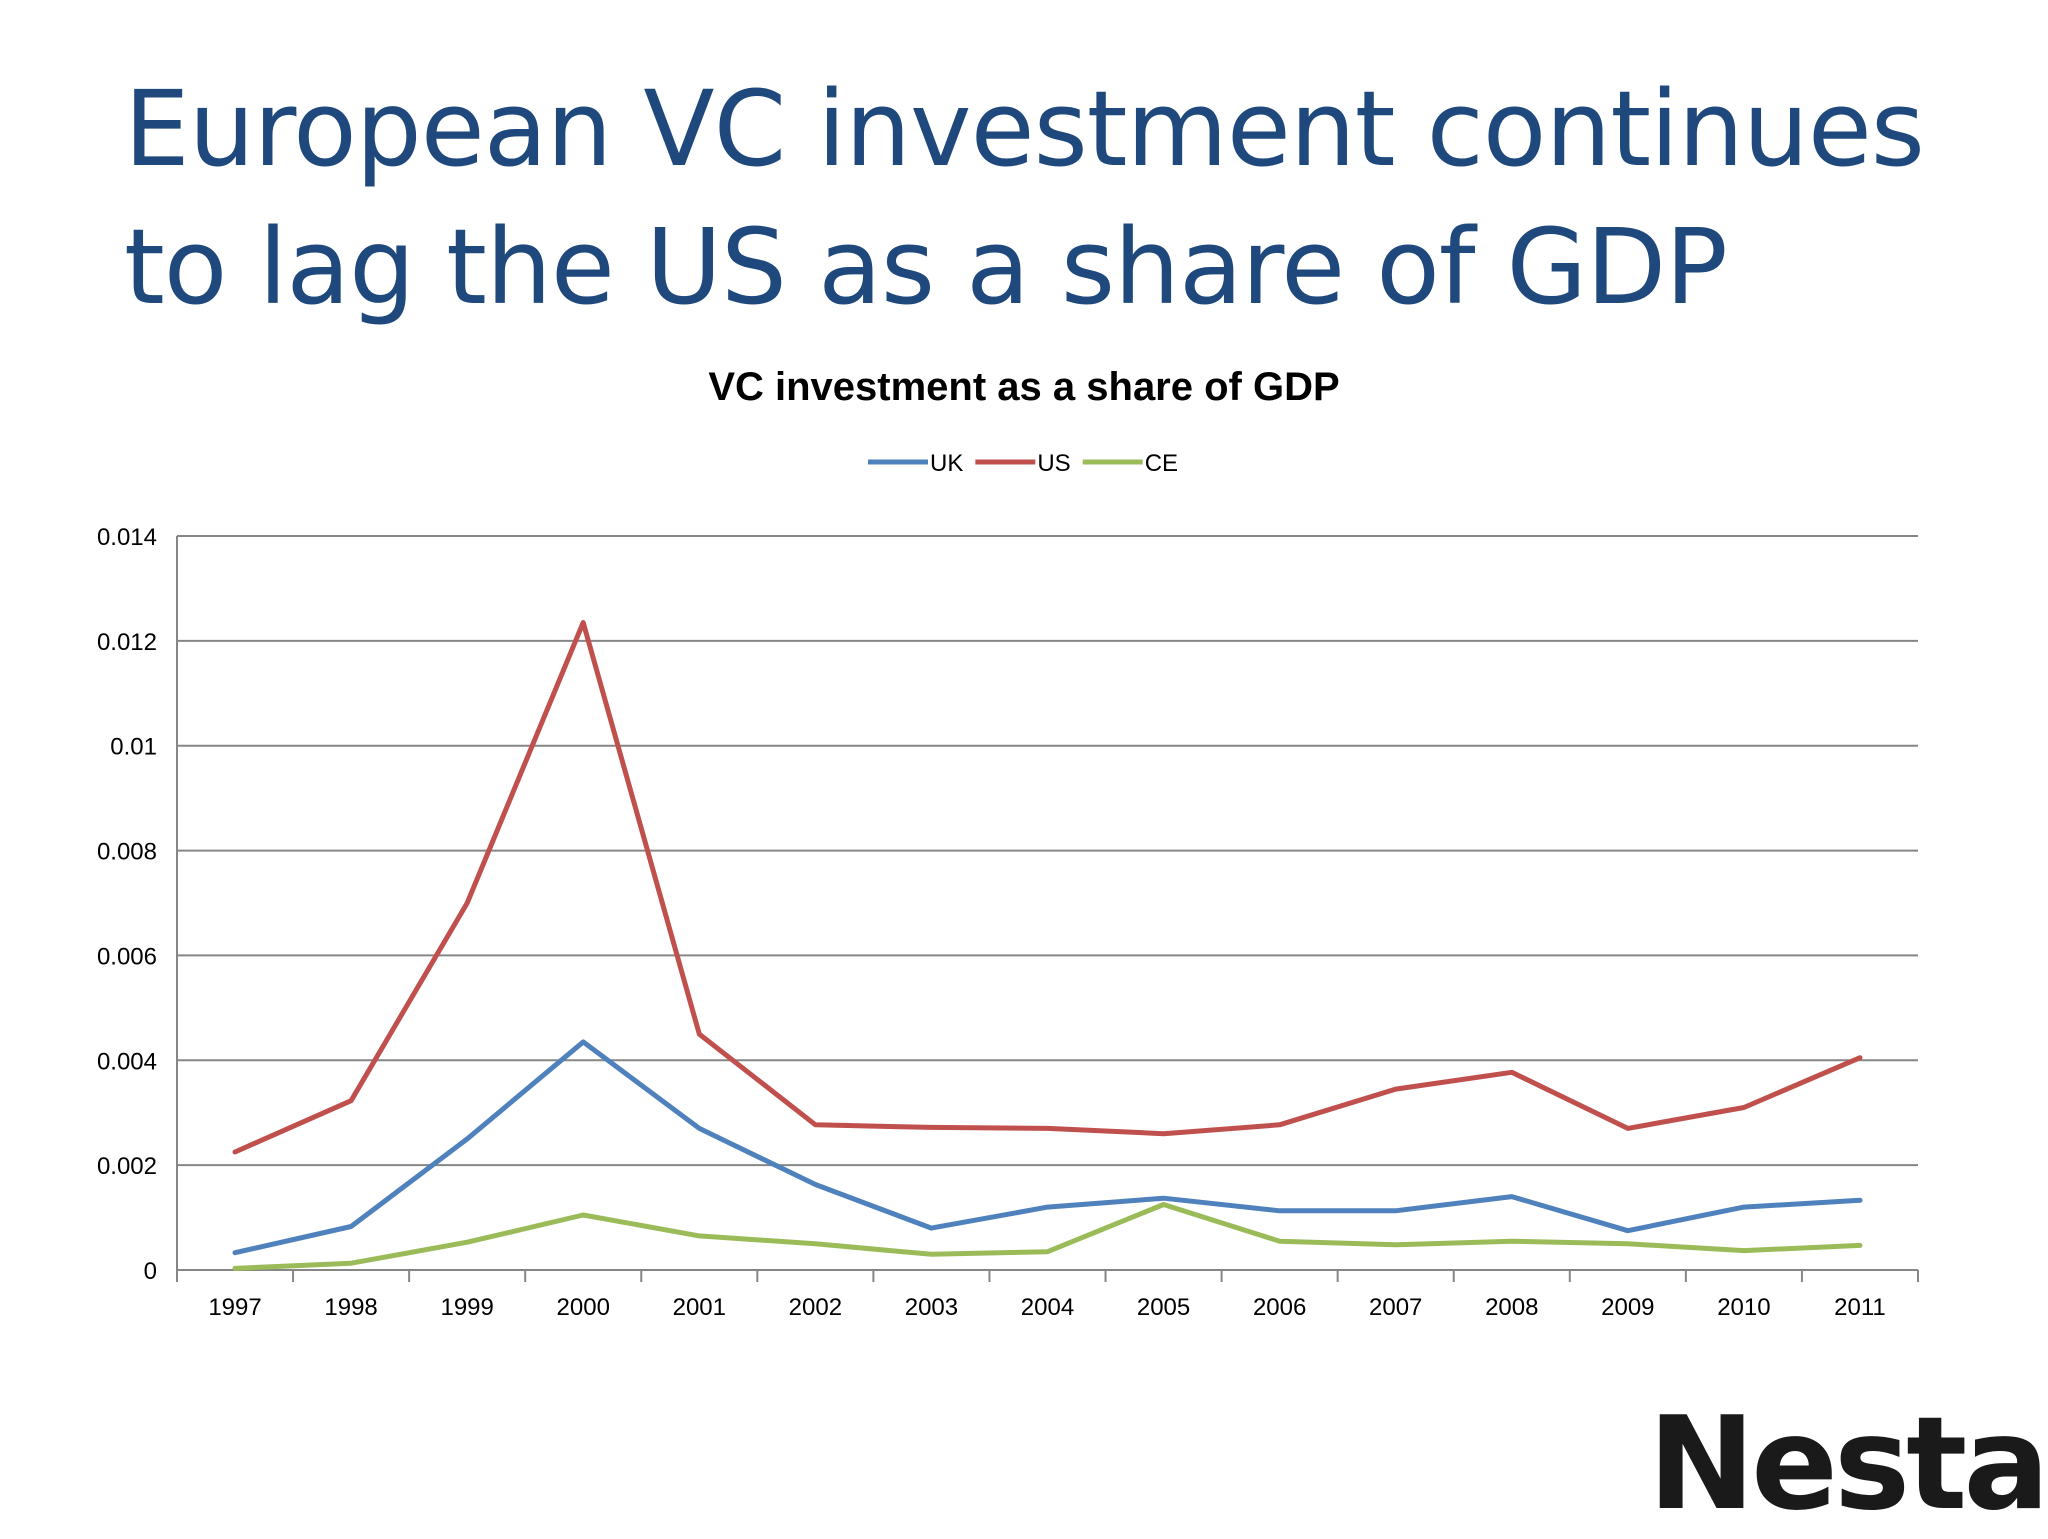 Image resolution: width=2048 pixels, height=1539 pixels. I want to click on legend-label-uk: UK, so click(946, 463).